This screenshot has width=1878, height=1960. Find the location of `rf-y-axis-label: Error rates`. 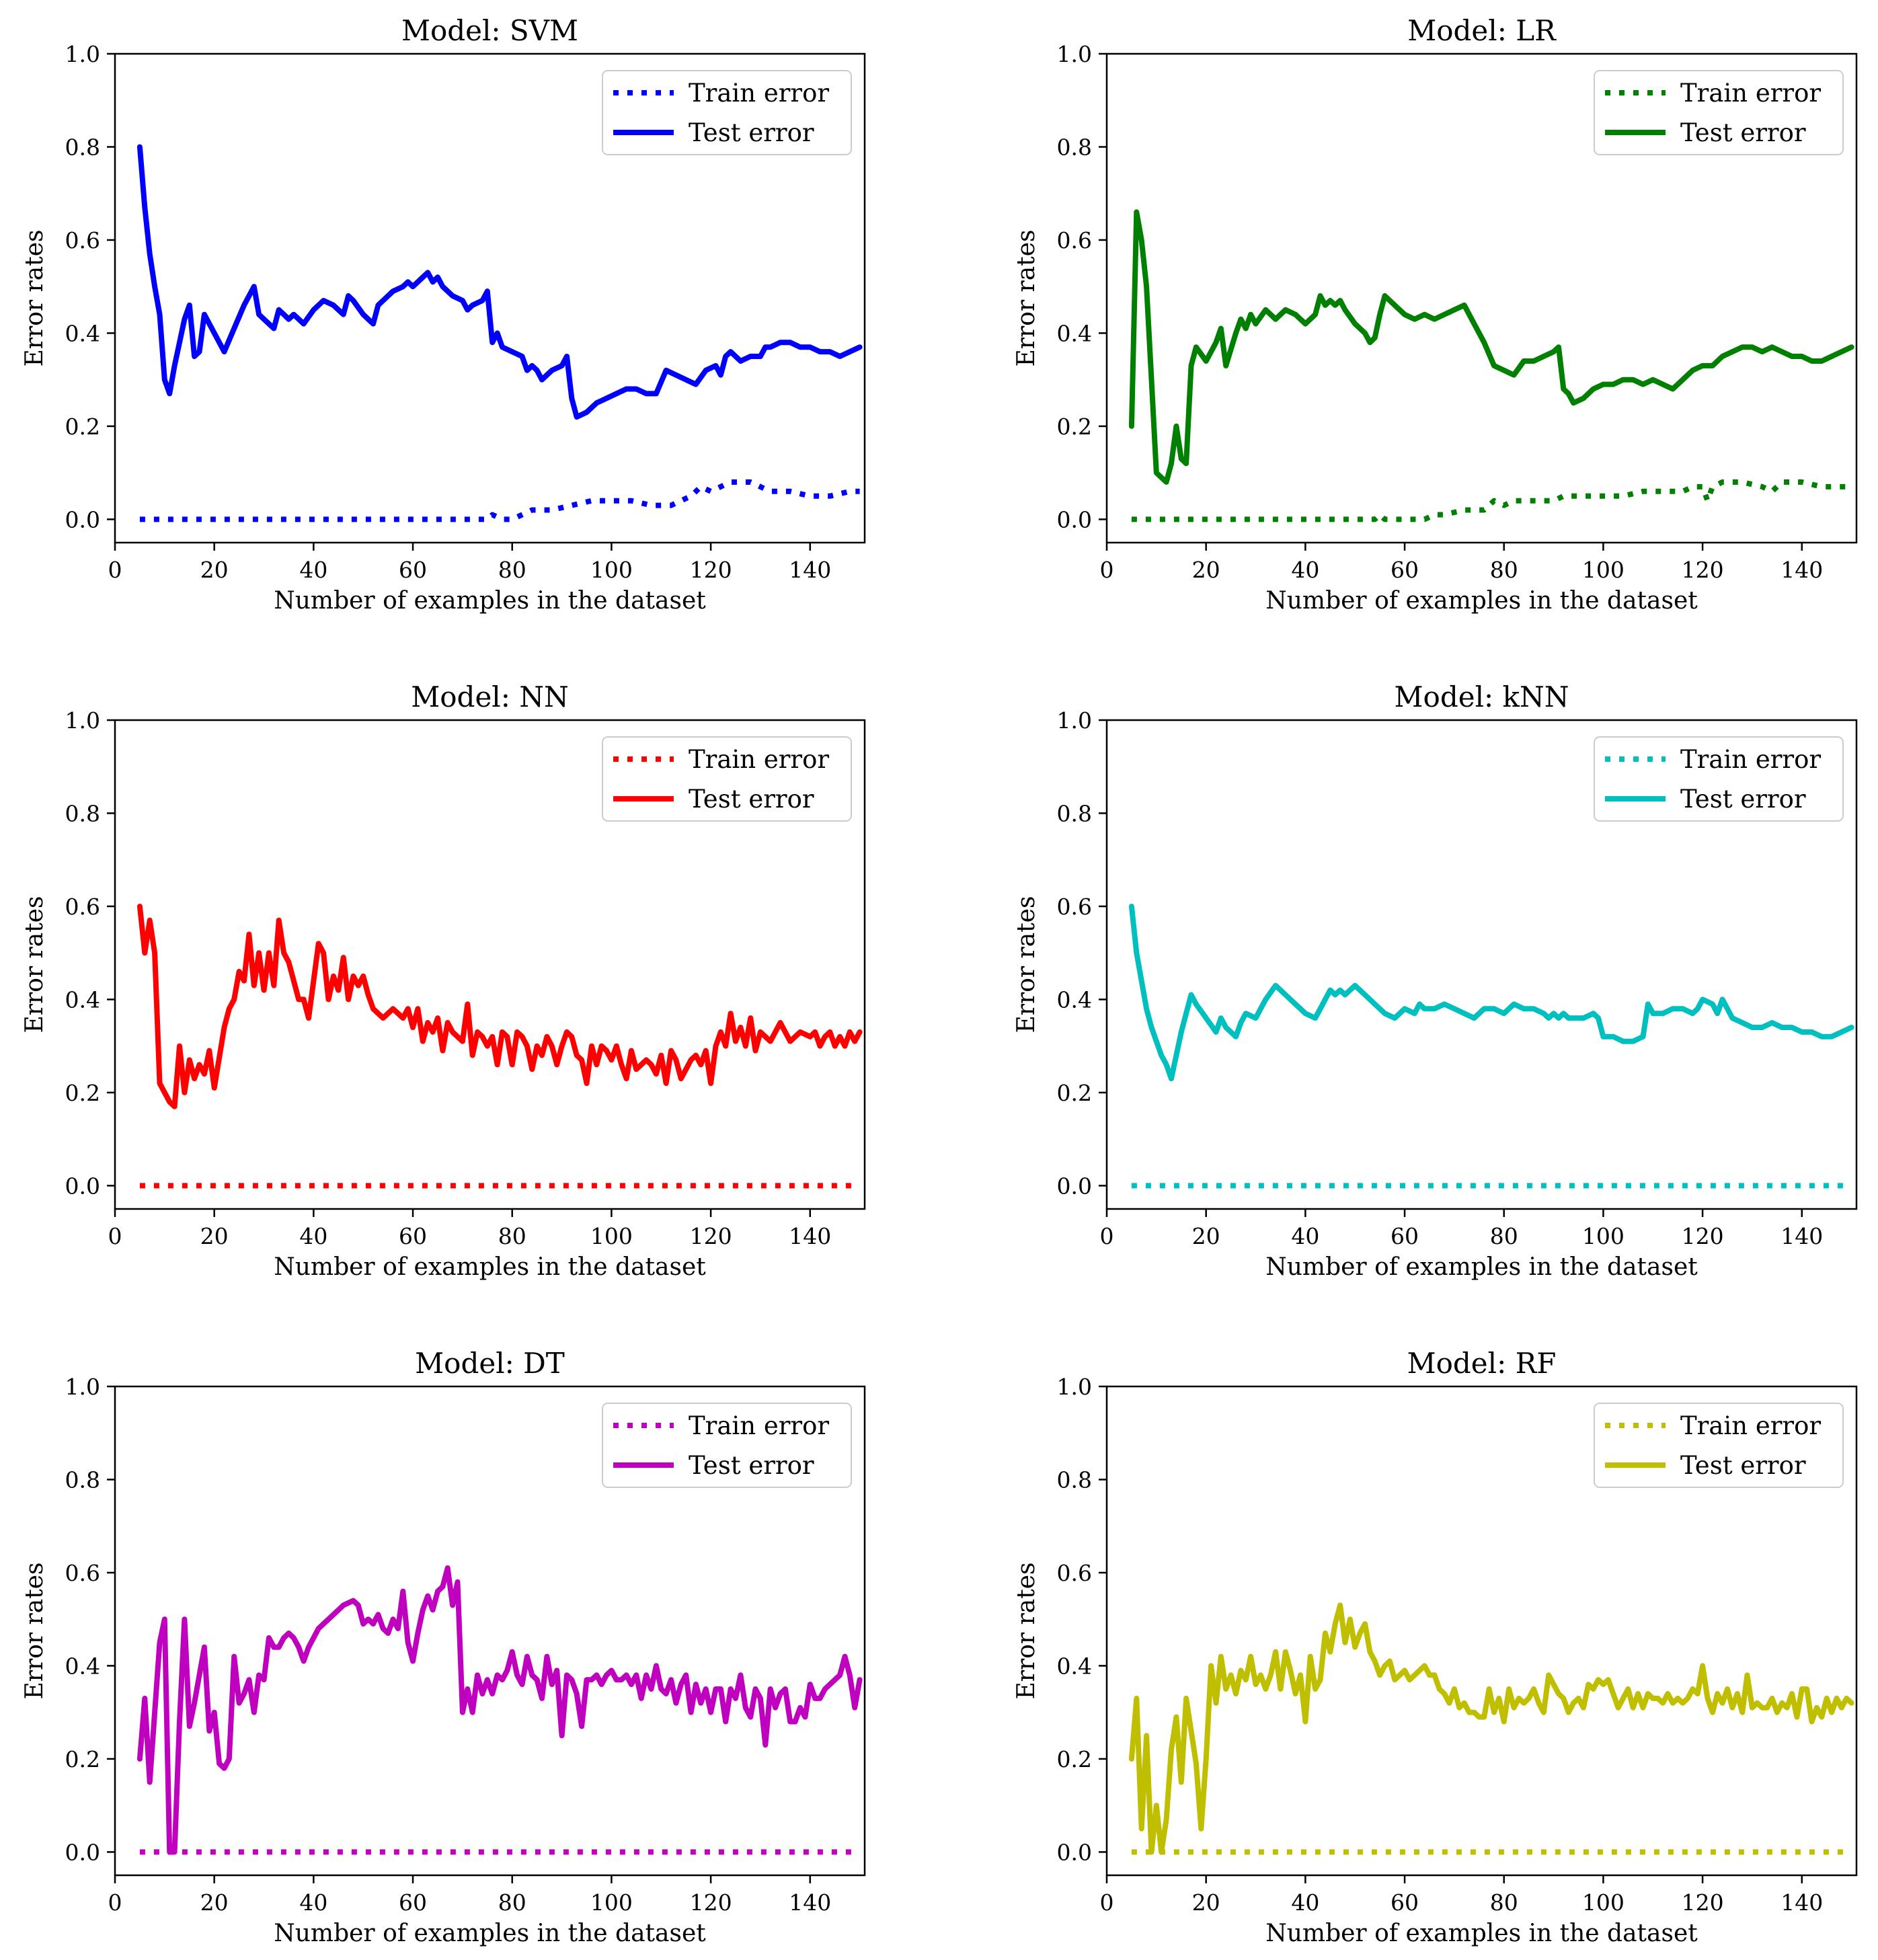

rf-y-axis-label: Error rates is located at coordinates (1027, 1631).